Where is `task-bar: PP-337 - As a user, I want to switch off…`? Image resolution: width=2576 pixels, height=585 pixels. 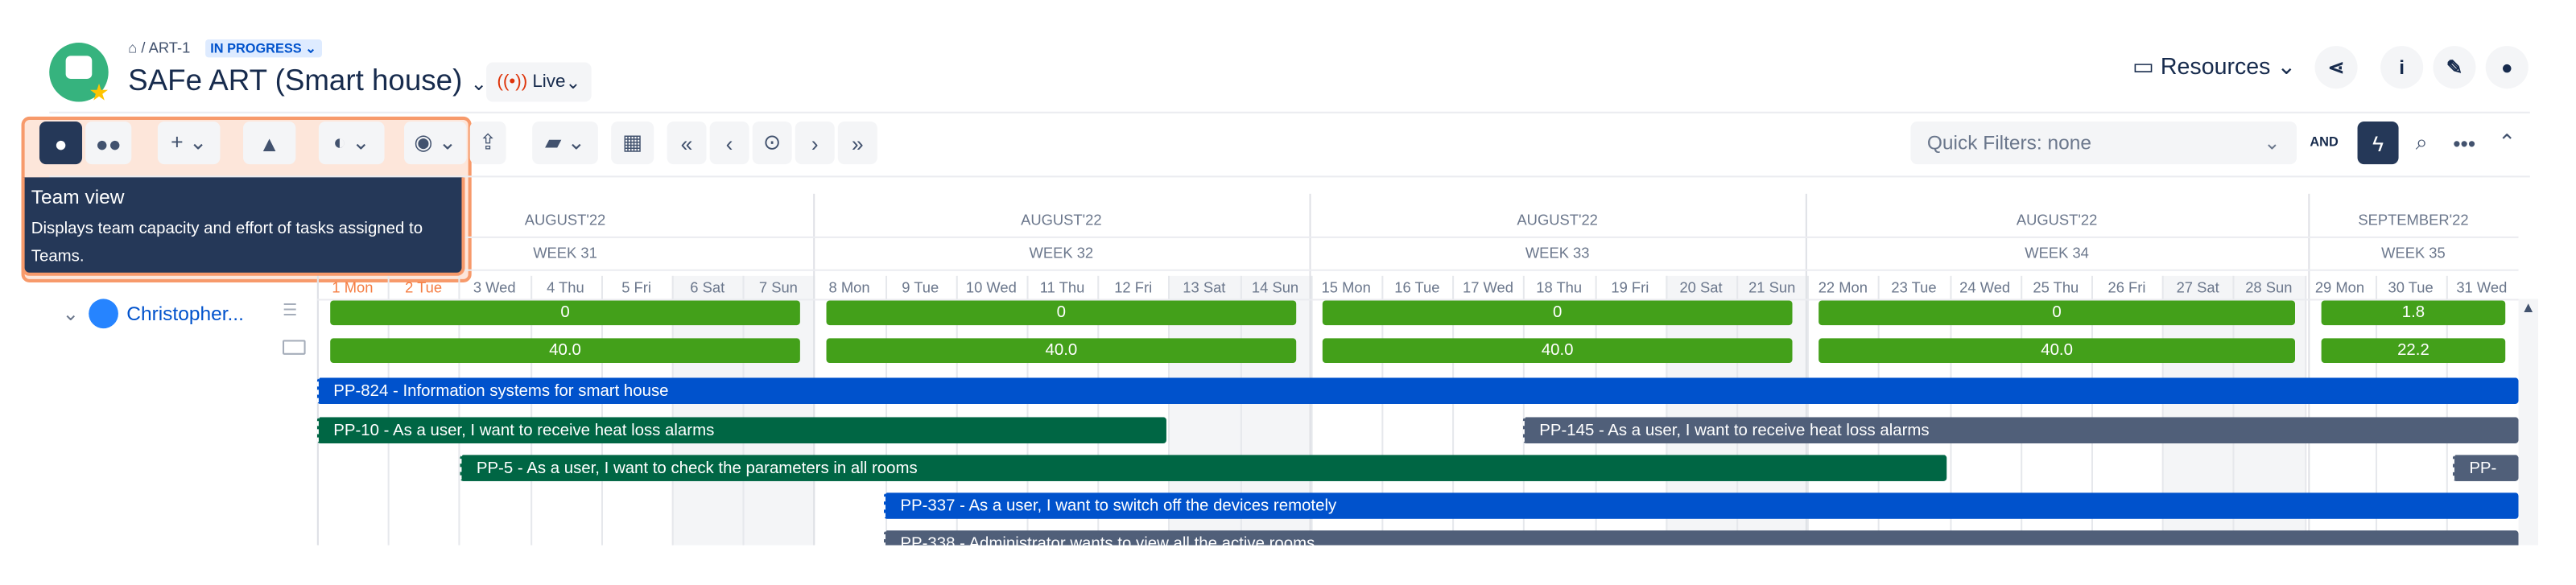
task-bar: PP-337 - As a user, I want to switch off… is located at coordinates (1701, 505).